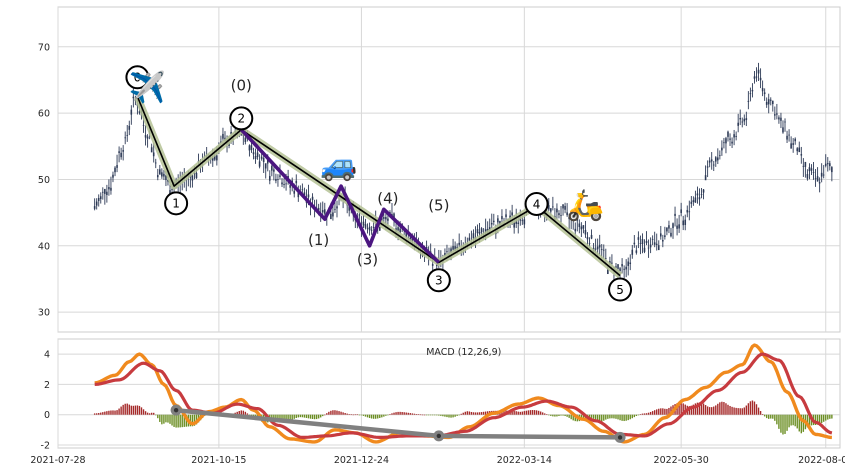 This screenshot has width=845, height=471. Describe the element at coordinates (47, 385) in the screenshot. I see `macd-y-tick-label: 2` at that location.